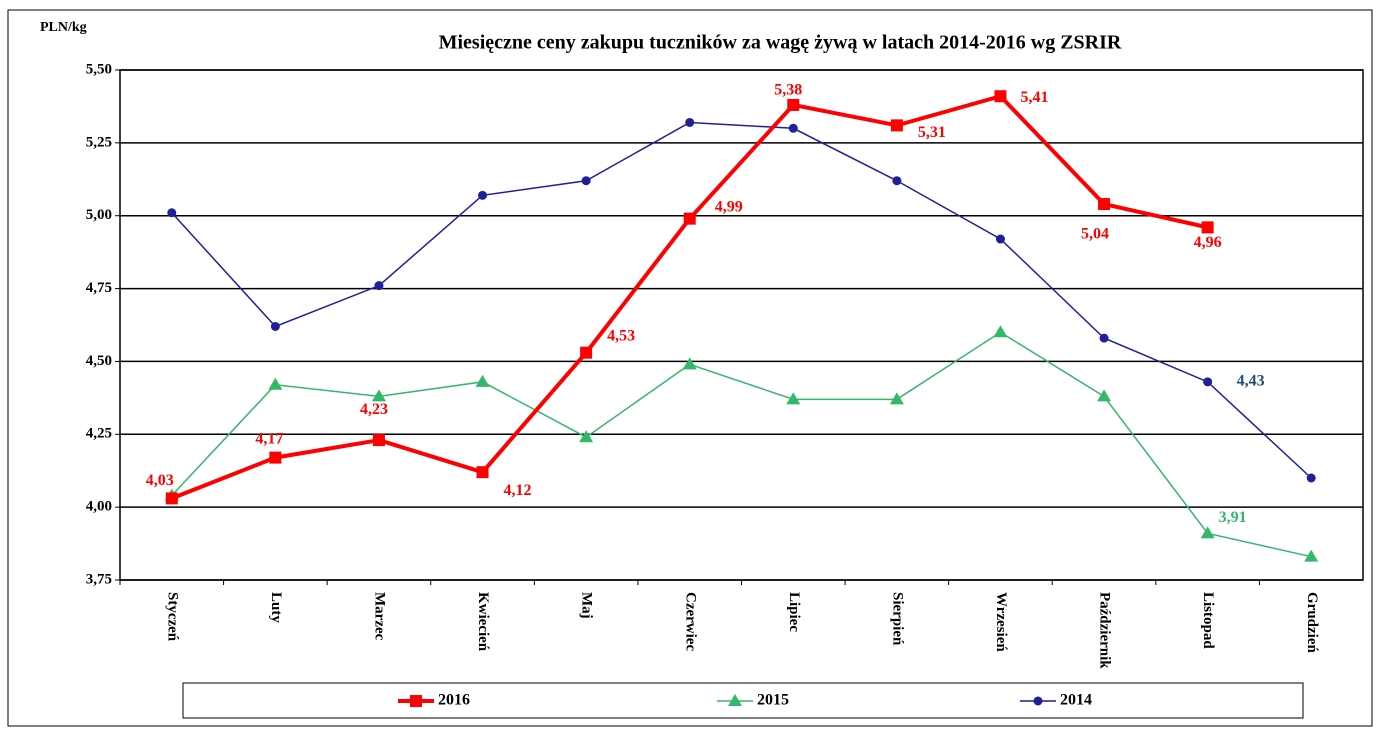 This screenshot has width=1380, height=729. I want to click on y-axis-label: PLN/kg, so click(63, 27).